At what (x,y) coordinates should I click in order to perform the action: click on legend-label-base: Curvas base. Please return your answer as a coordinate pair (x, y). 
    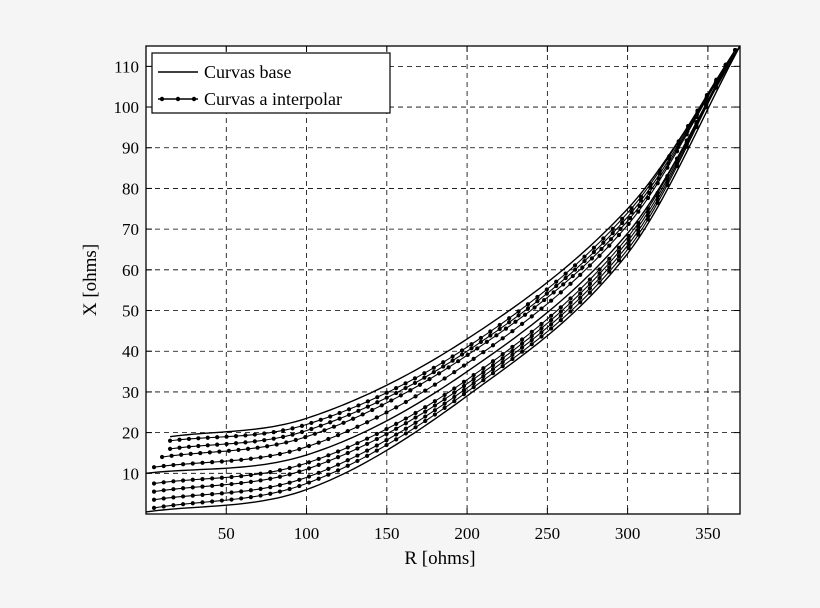
    Looking at the image, I should click on (247, 72).